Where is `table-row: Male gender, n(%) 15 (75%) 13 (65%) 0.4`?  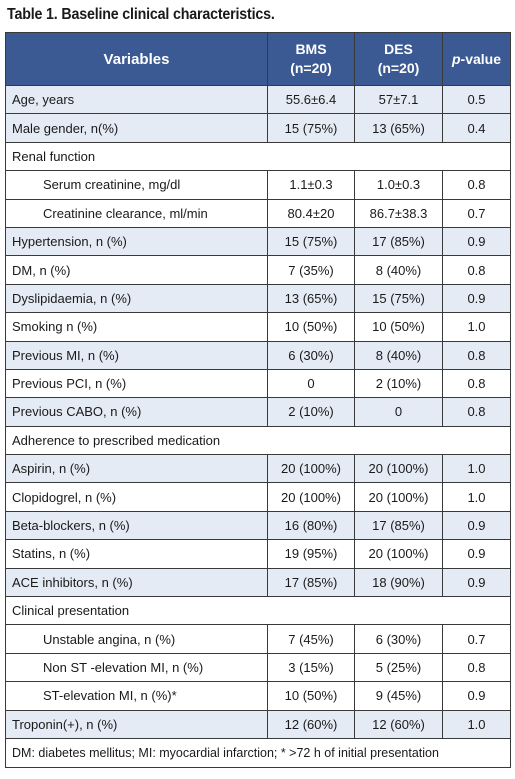 table-row: Male gender, n(%) 15 (75%) 13 (65%) 0.4 is located at coordinates (258, 128).